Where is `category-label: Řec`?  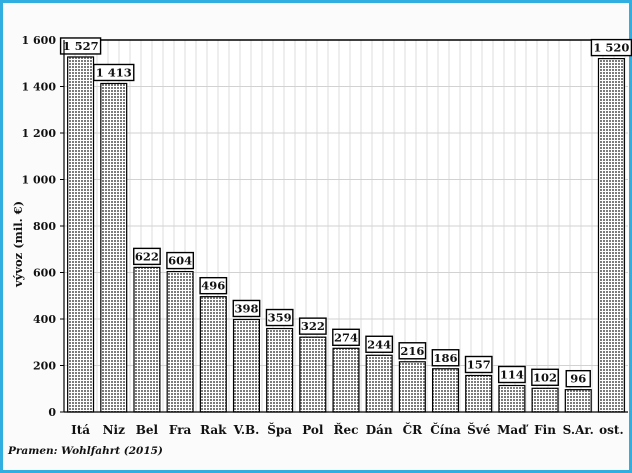 category-label: Řec is located at coordinates (346, 429).